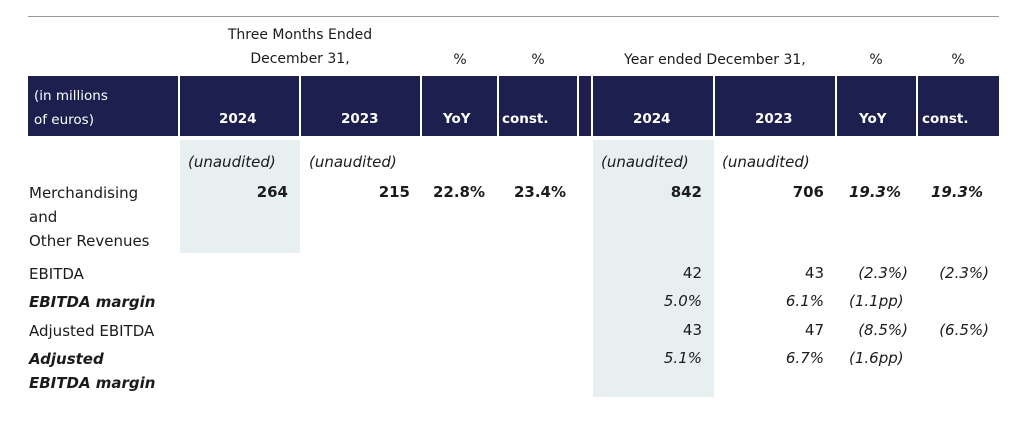 The width and height of the screenshot is (1024, 433). I want to click on unaudited-q-2024: (unaudited), so click(232, 162).